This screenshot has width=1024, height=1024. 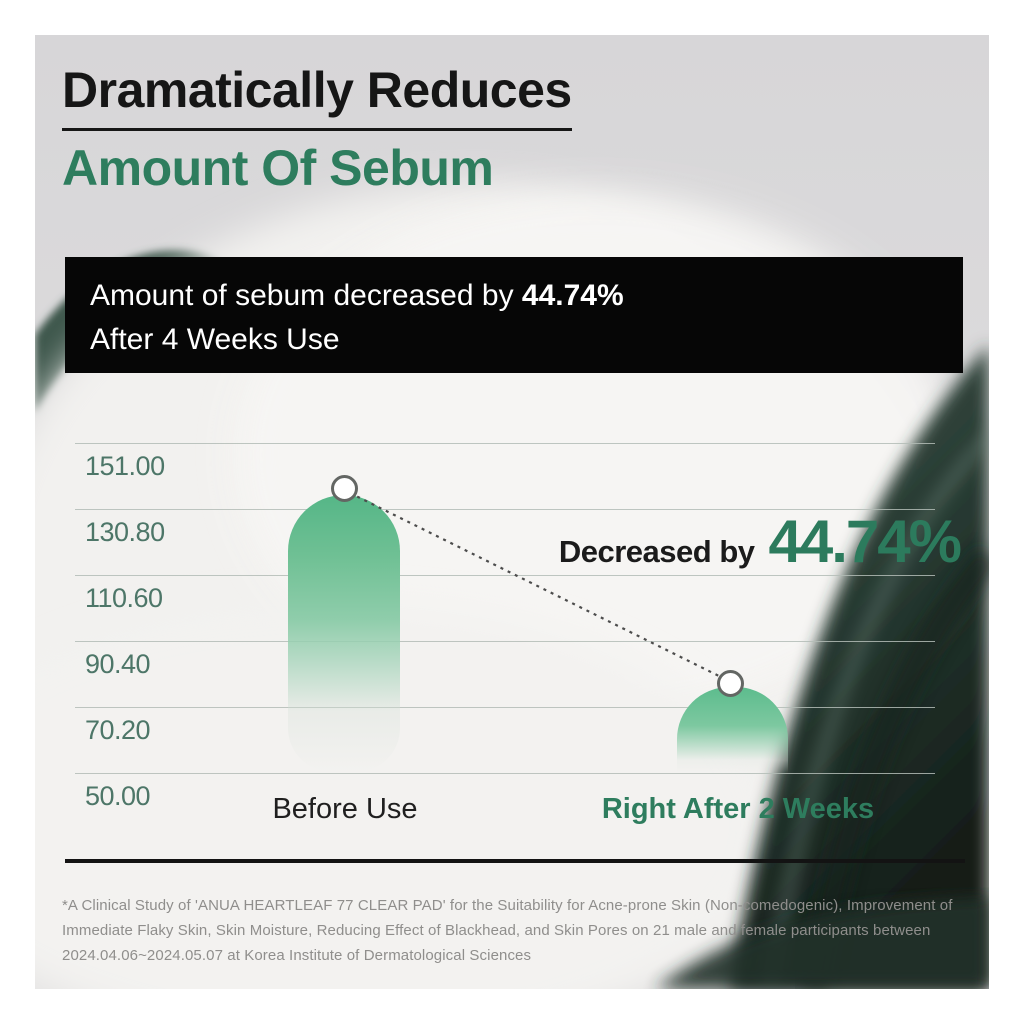 What do you see at coordinates (317, 96) in the screenshot?
I see `headline-line-1: Dramatically Reduces` at bounding box center [317, 96].